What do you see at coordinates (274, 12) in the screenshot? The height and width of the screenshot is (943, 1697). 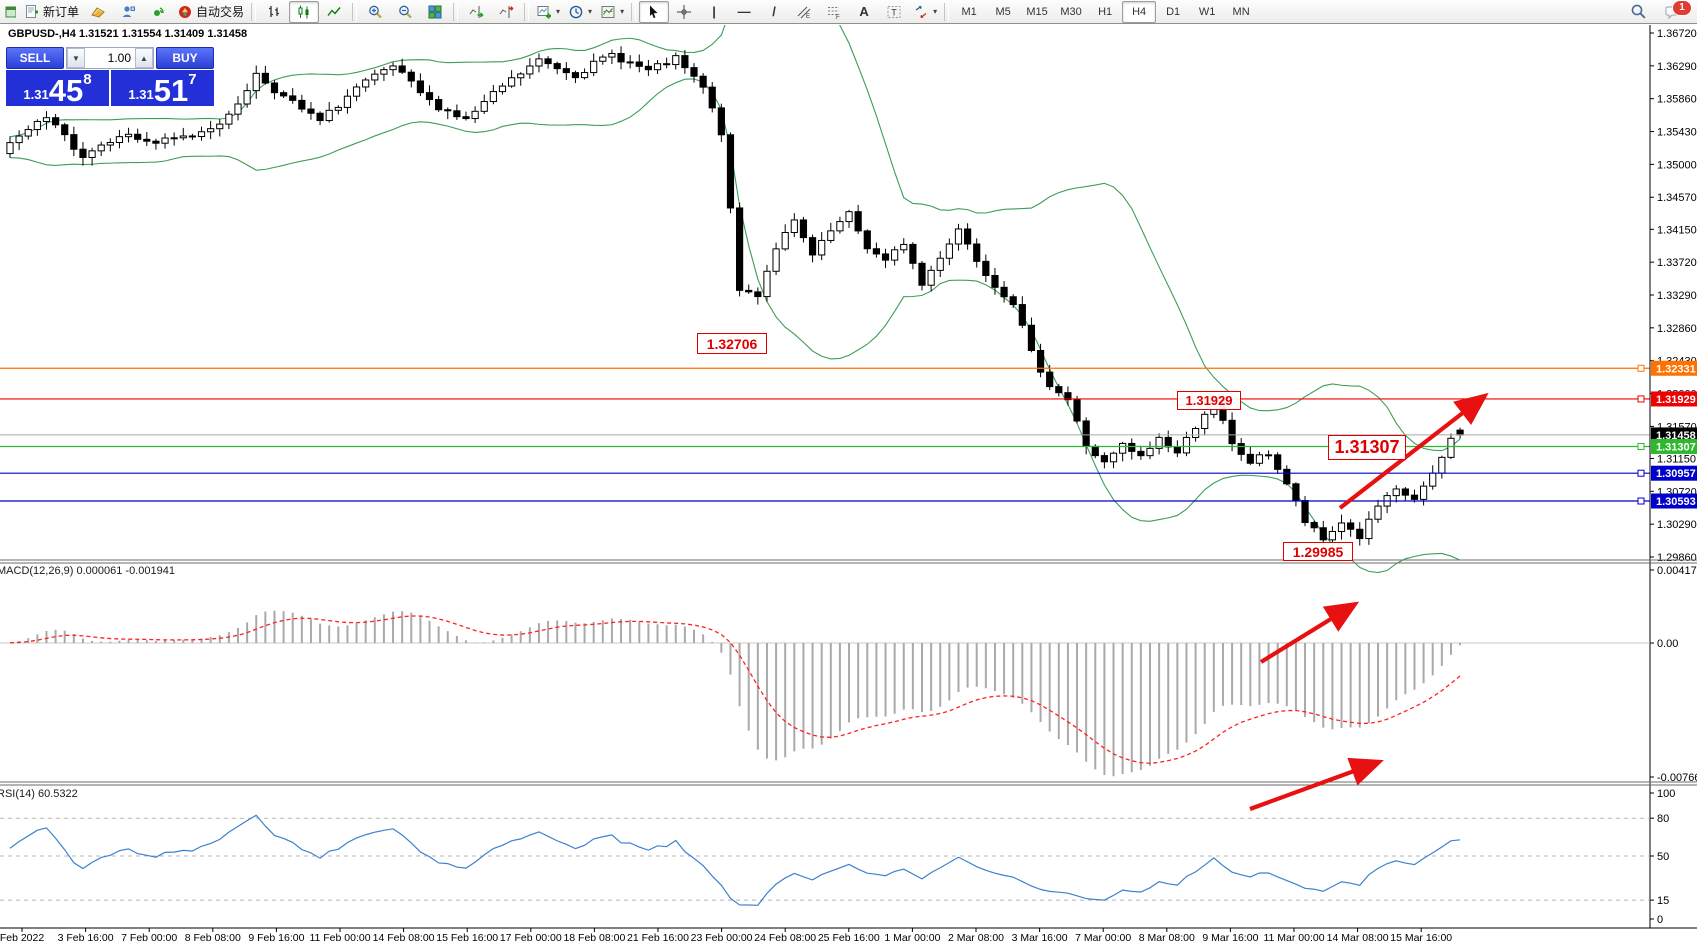 I see `bar-chart-mode-button` at bounding box center [274, 12].